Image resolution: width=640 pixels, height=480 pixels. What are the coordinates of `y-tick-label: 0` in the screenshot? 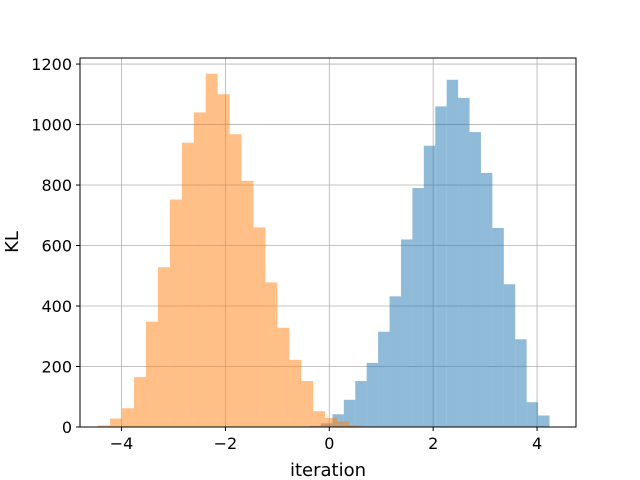 It's located at (67, 427).